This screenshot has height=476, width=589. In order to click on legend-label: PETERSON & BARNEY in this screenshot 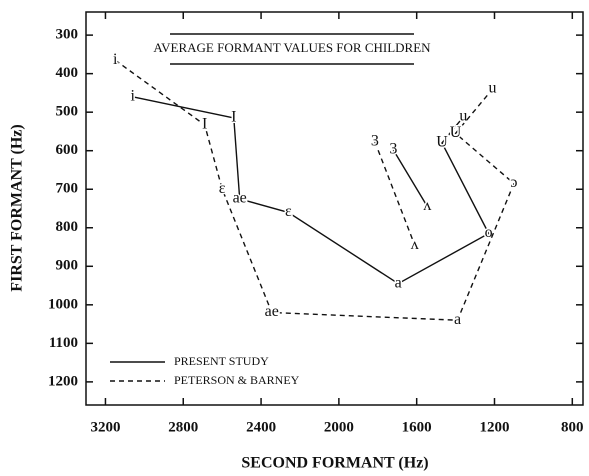, I will do `click(237, 380)`.